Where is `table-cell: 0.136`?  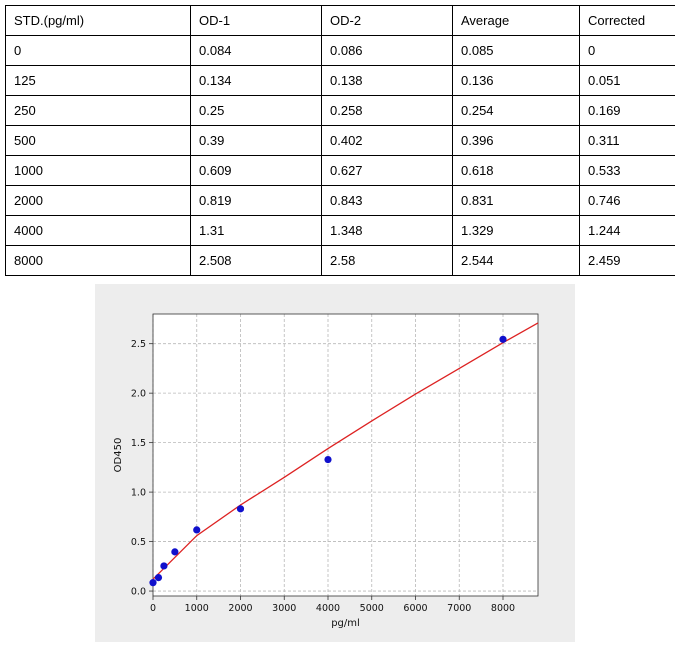 table-cell: 0.136 is located at coordinates (516, 80).